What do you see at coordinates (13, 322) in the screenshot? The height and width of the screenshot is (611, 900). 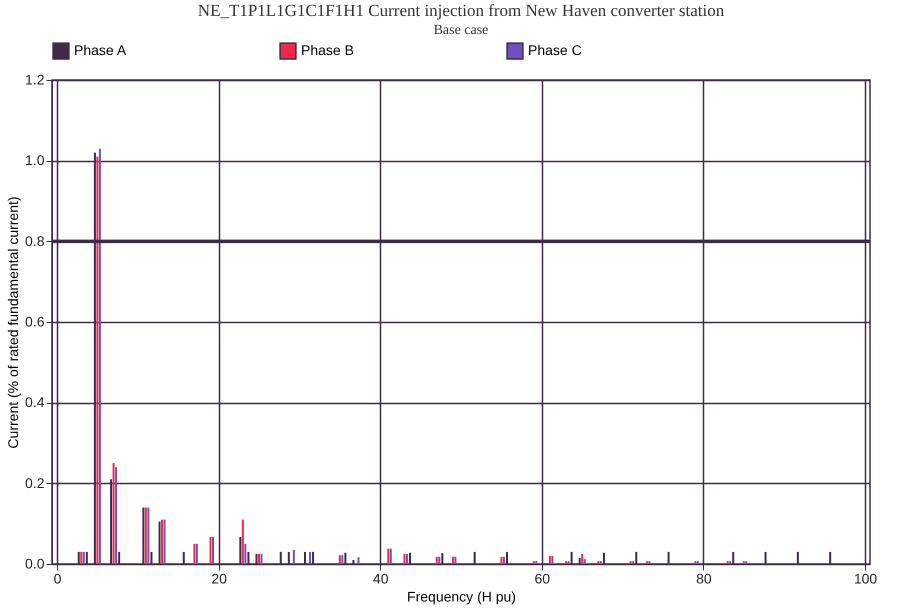 I see `y-axis-title: Current (% of rated fundamental current)` at bounding box center [13, 322].